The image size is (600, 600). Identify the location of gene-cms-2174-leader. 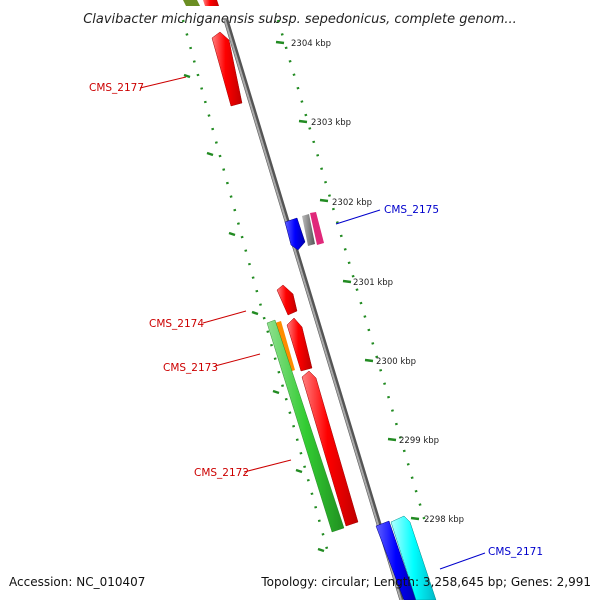
(224, 317).